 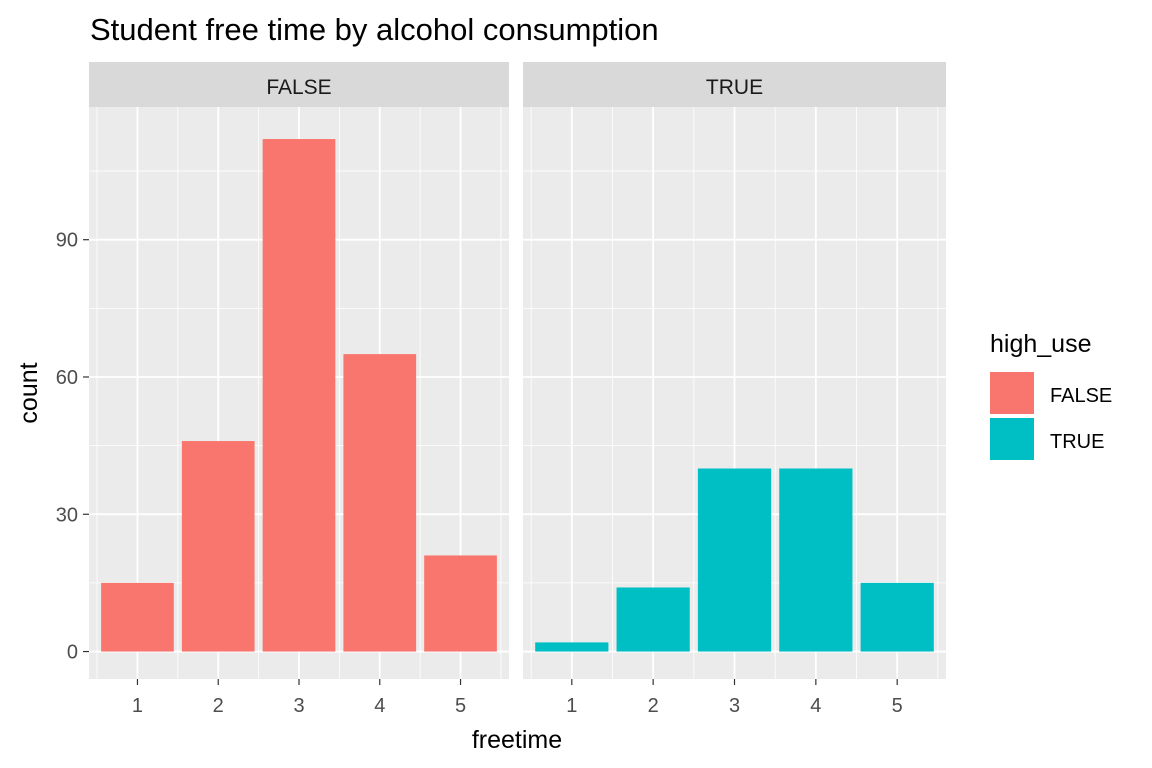 I want to click on chart-title: Student free time by alcohol consumption, so click(x=374, y=29).